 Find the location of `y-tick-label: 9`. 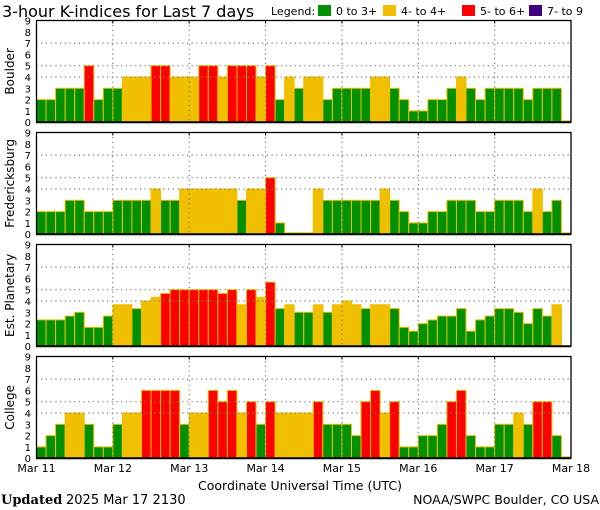

y-tick-label: 9 is located at coordinates (28, 134).